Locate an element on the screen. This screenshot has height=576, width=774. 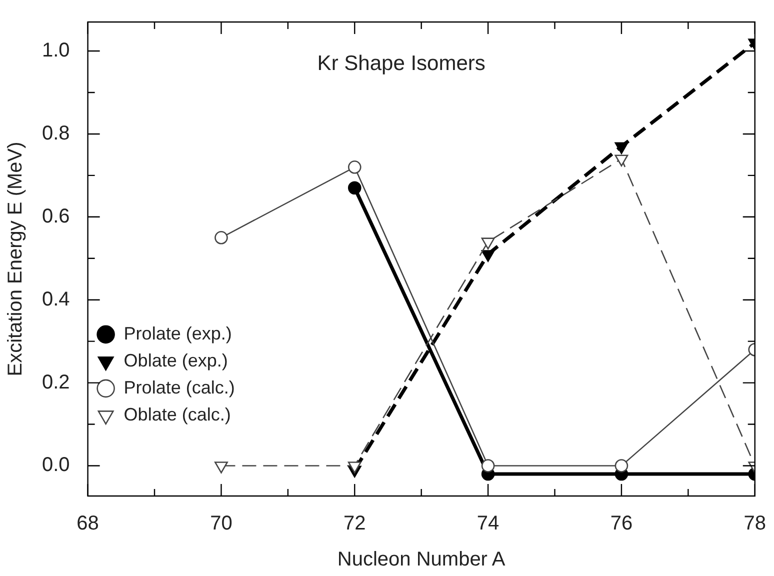
y-tick-label: 0.8 is located at coordinates (56, 133).